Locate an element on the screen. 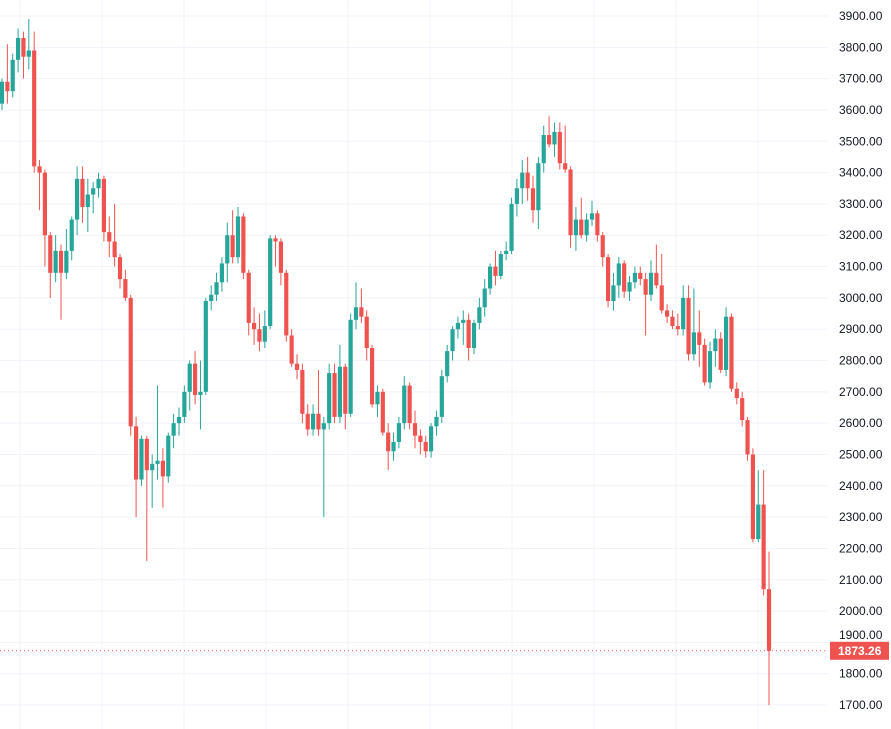 The image size is (891, 729). y-tick-label: 3800.00 is located at coordinates (861, 47).